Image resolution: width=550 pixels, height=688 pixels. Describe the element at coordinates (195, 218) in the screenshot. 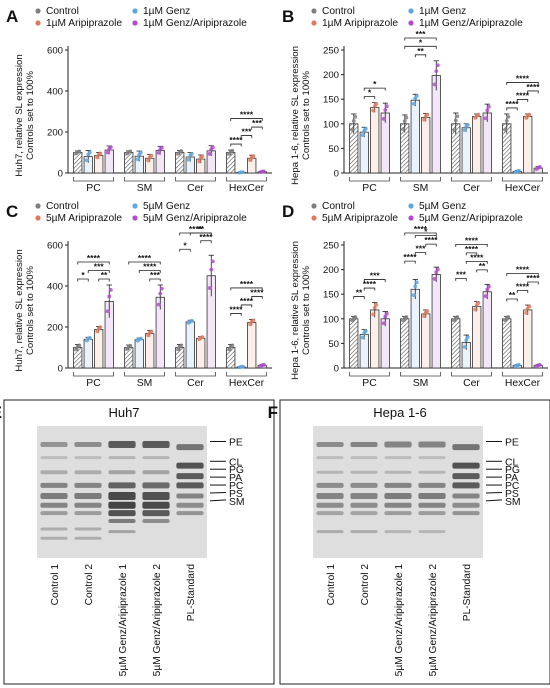

I see `legend-label: 5µM Genz/Aripiprazole` at that location.